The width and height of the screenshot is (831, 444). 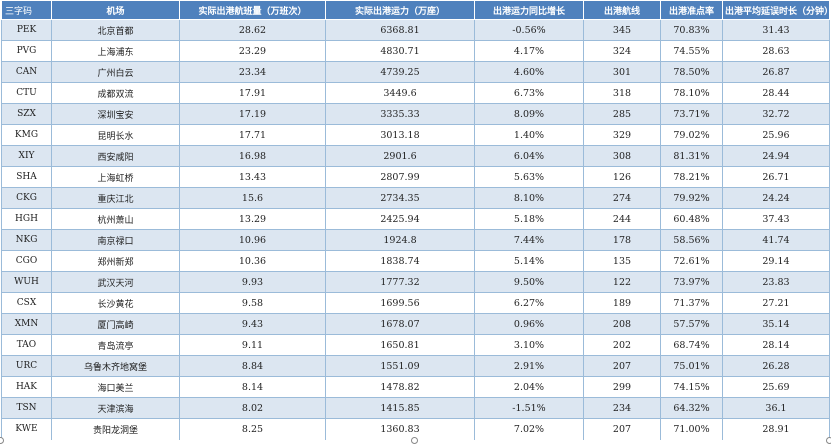 I want to click on cell-flights: 8.84, so click(x=252, y=366).